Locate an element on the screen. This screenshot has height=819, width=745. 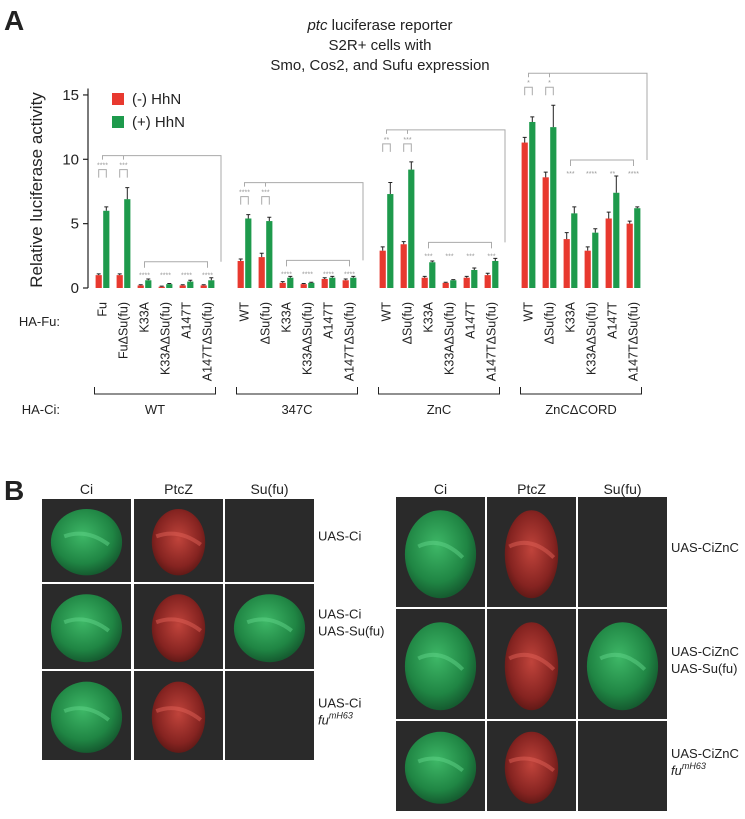
row-label: HA-Fu: is located at coordinates (39, 321).